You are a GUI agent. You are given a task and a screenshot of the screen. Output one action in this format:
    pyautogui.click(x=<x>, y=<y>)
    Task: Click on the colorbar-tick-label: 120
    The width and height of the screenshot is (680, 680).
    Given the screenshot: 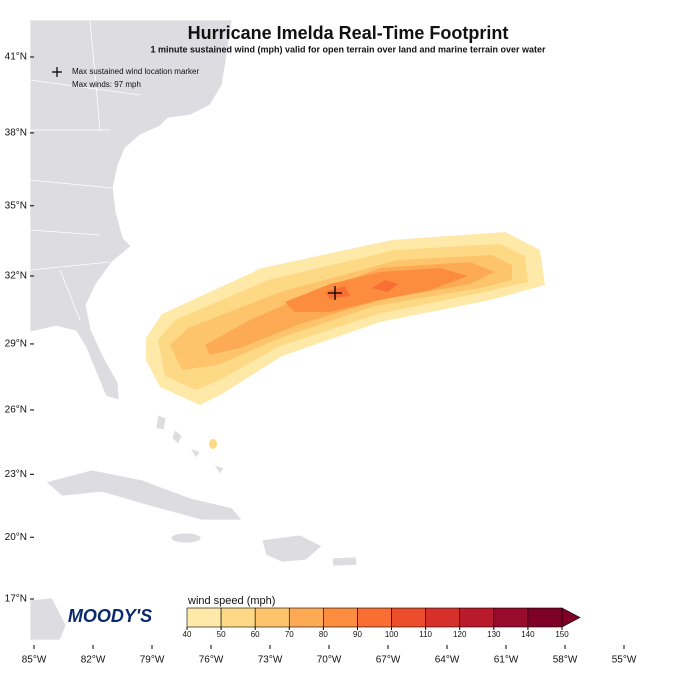 What is the action you would take?
    pyautogui.click(x=460, y=634)
    